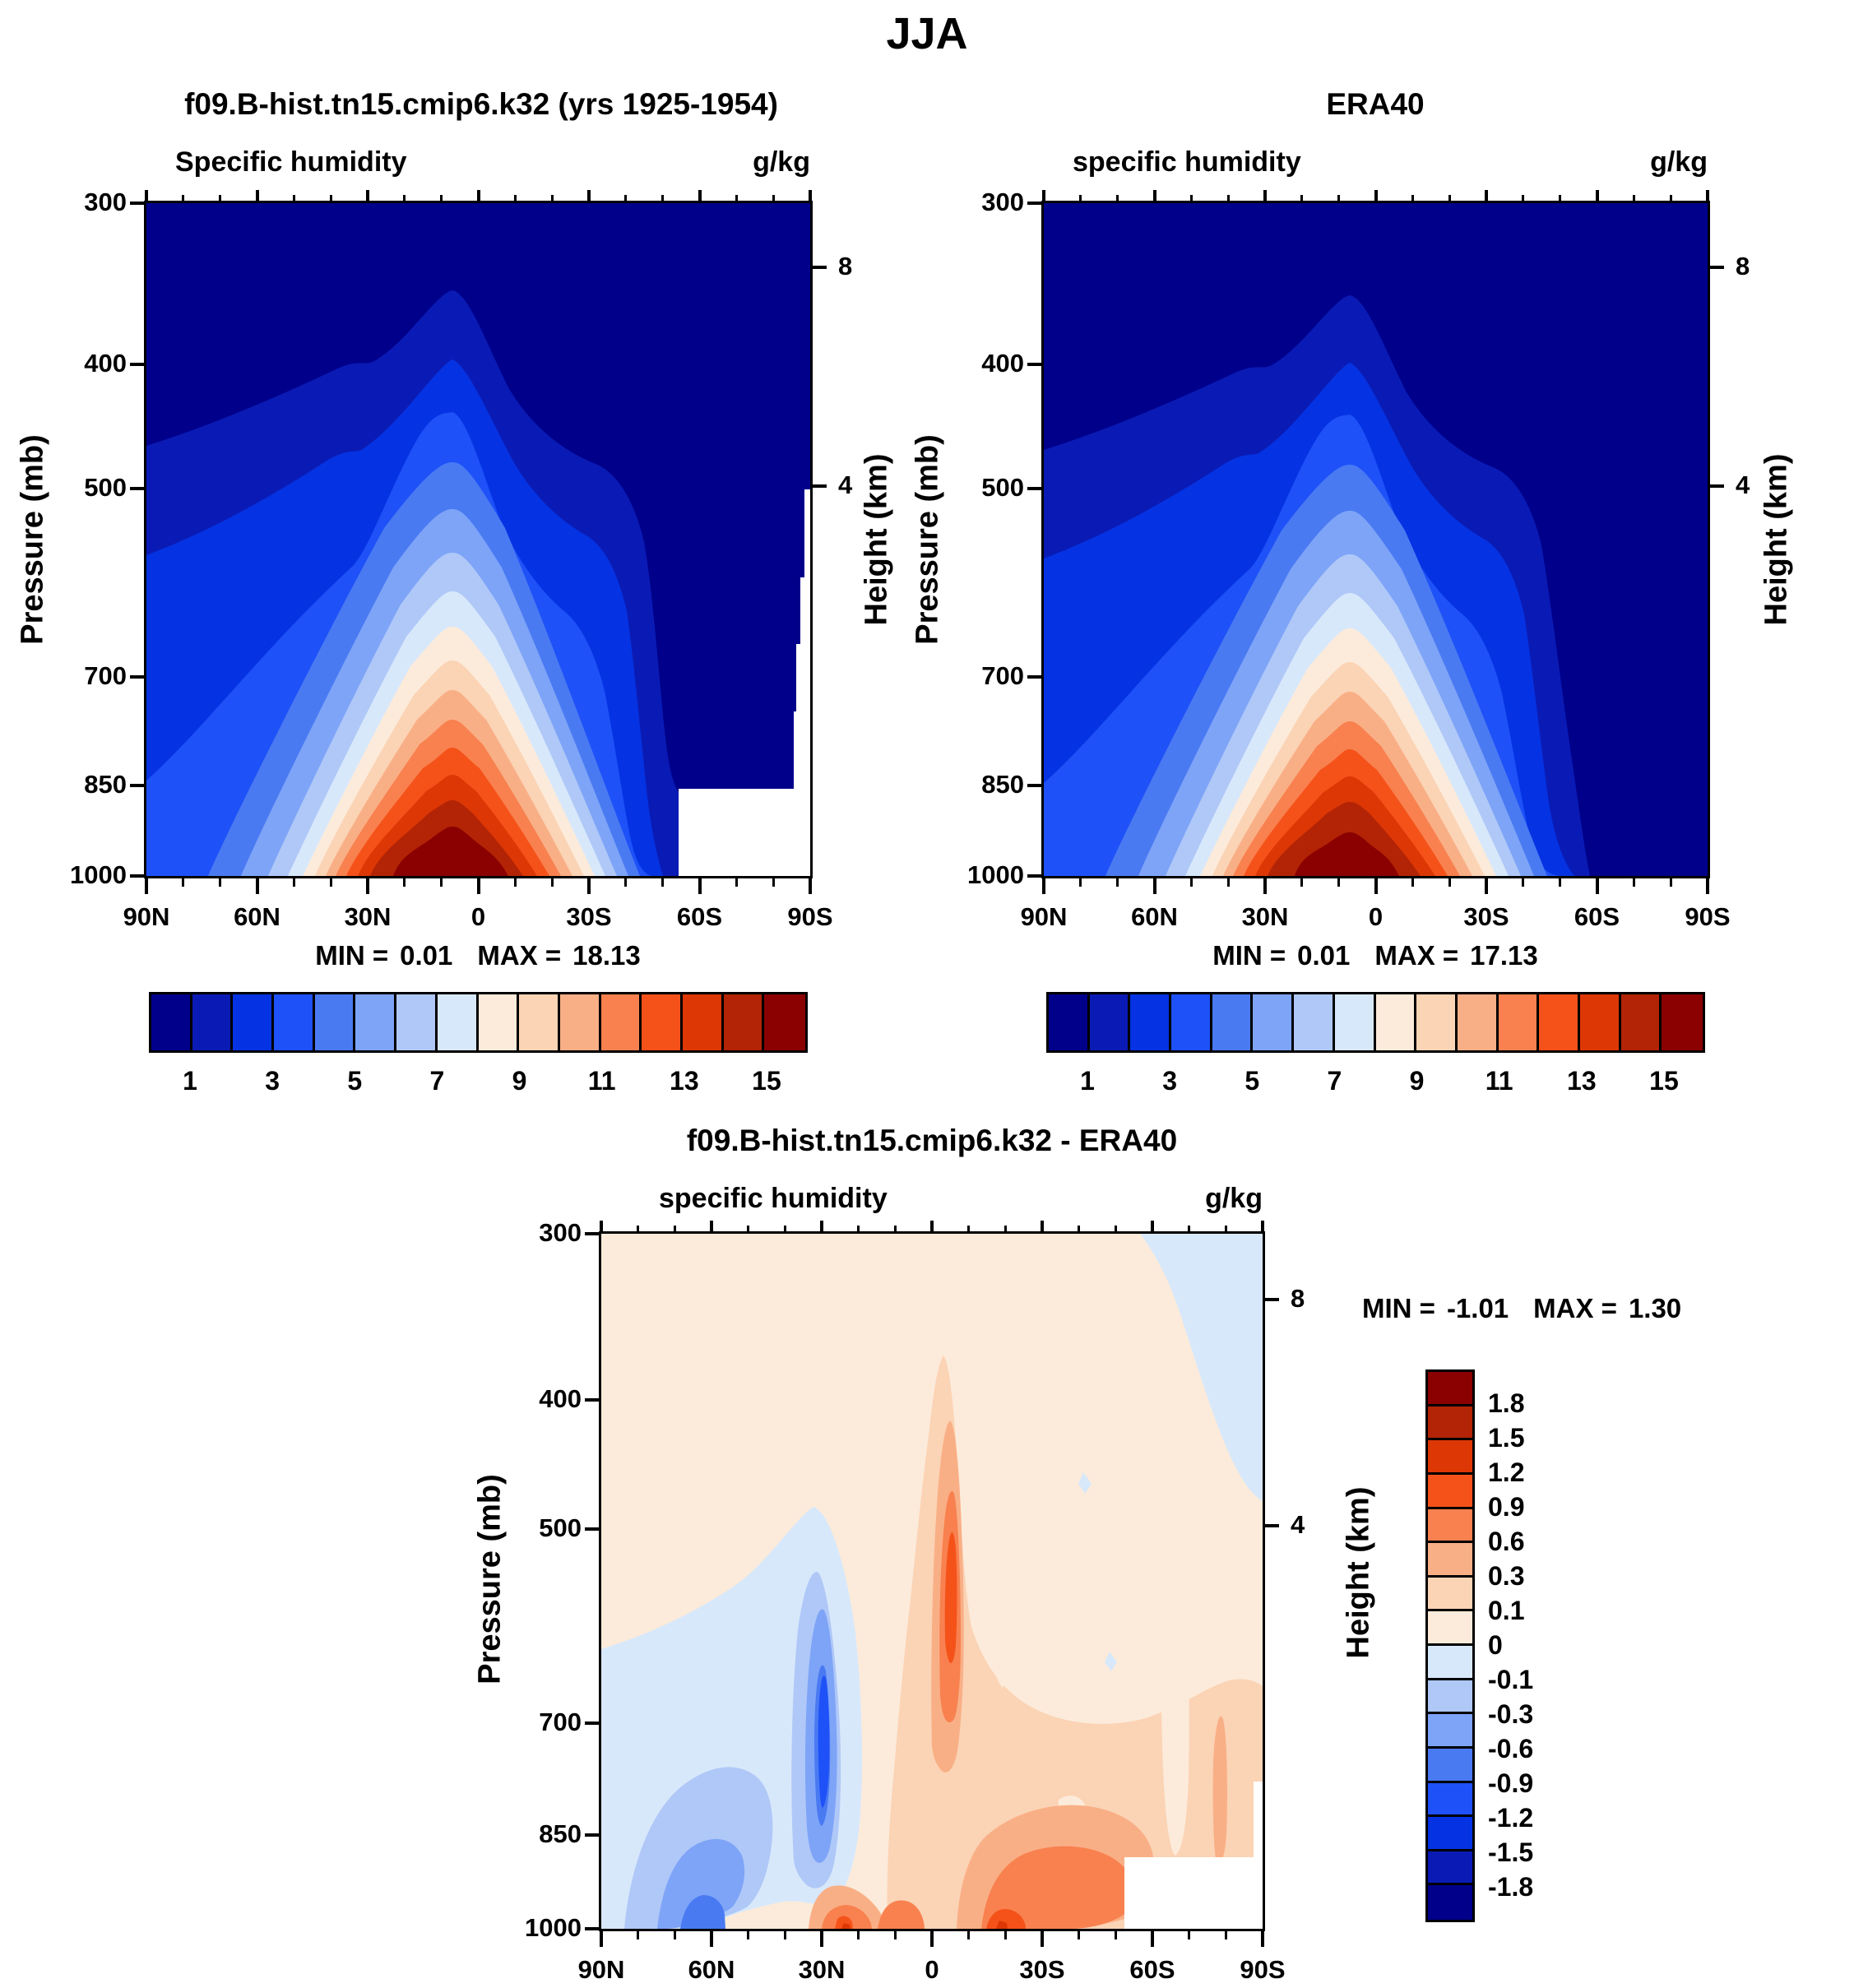 The width and height of the screenshot is (1854, 1988). What do you see at coordinates (1506, 1438) in the screenshot?
I see `colorbar-tick-label: 1.5` at bounding box center [1506, 1438].